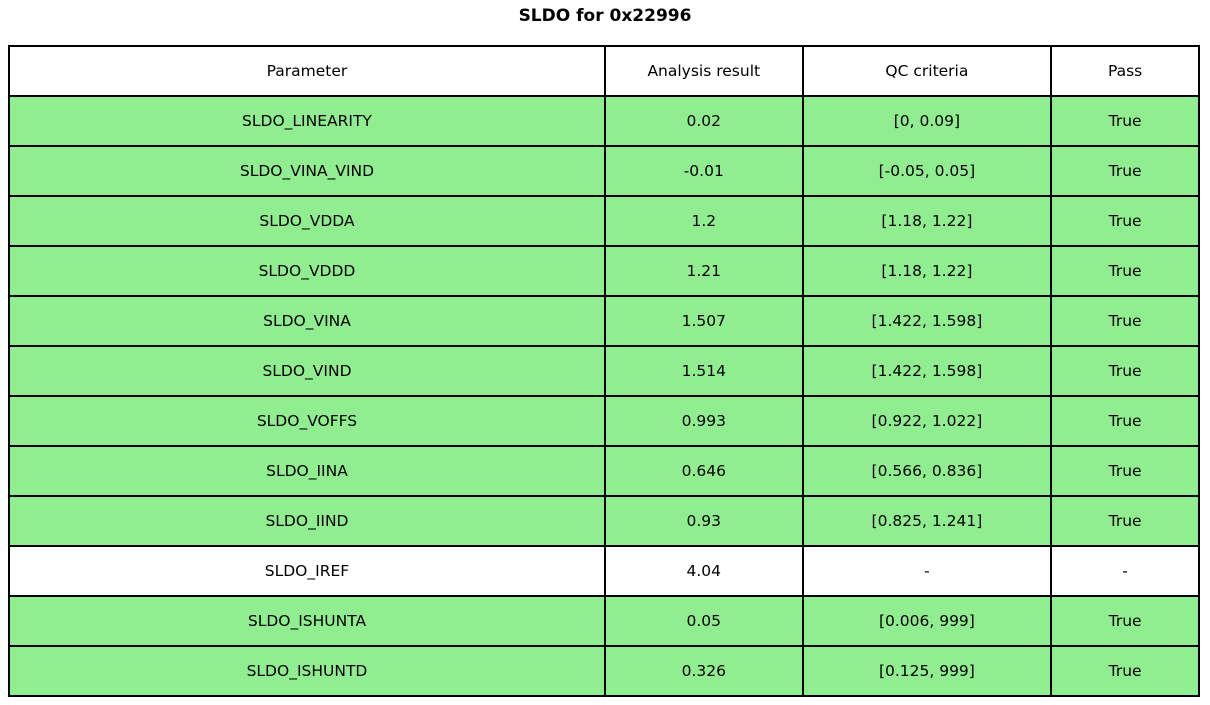 The height and width of the screenshot is (705, 1210). I want to click on table-row: SLDO_VINA 1.507 [1.422, 1.598] True, so click(604, 321).